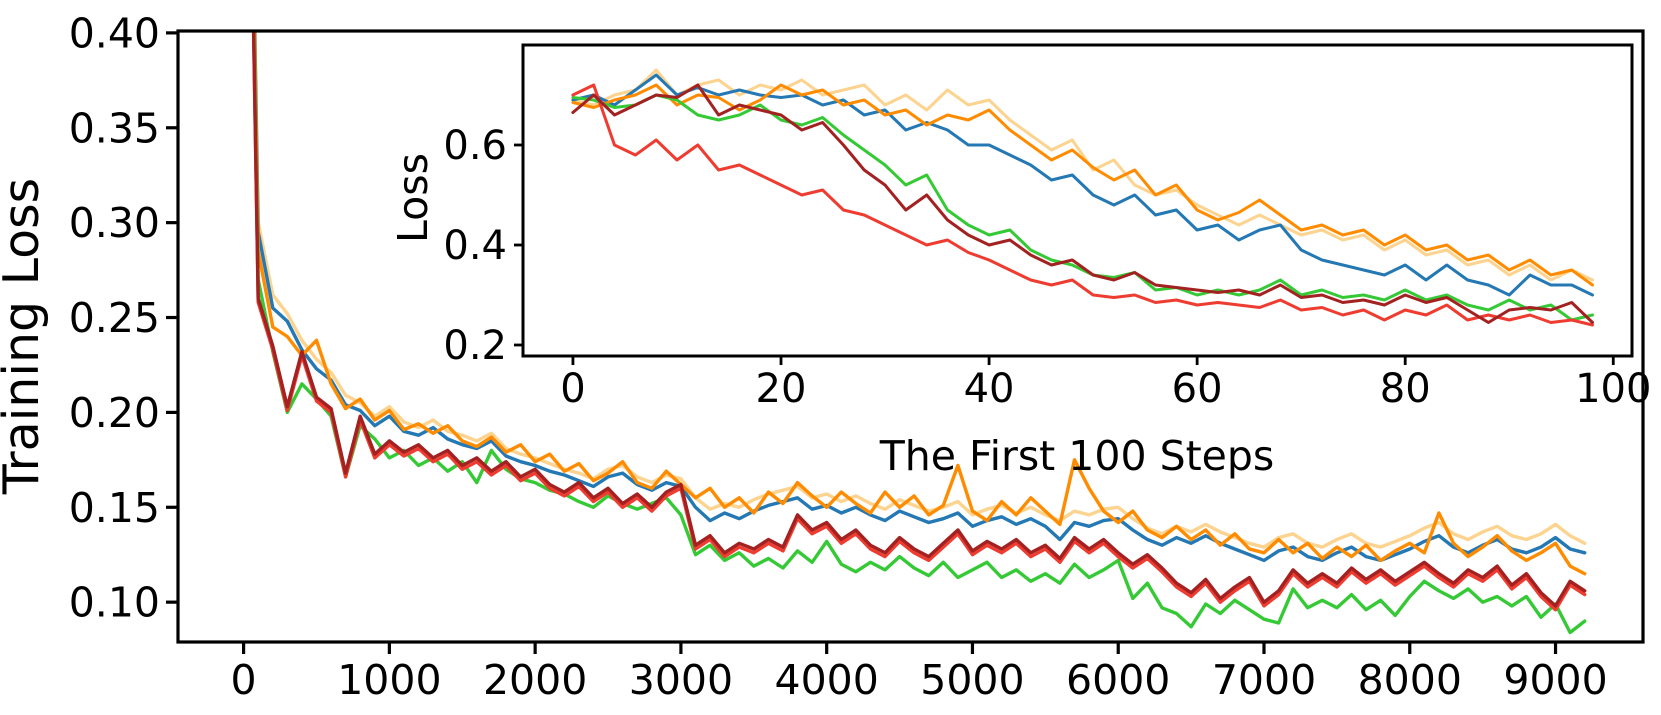 Image resolution: width=1661 pixels, height=715 pixels. What do you see at coordinates (1077, 456) in the screenshot?
I see `inset-x-axis-label: The First 100 Steps` at bounding box center [1077, 456].